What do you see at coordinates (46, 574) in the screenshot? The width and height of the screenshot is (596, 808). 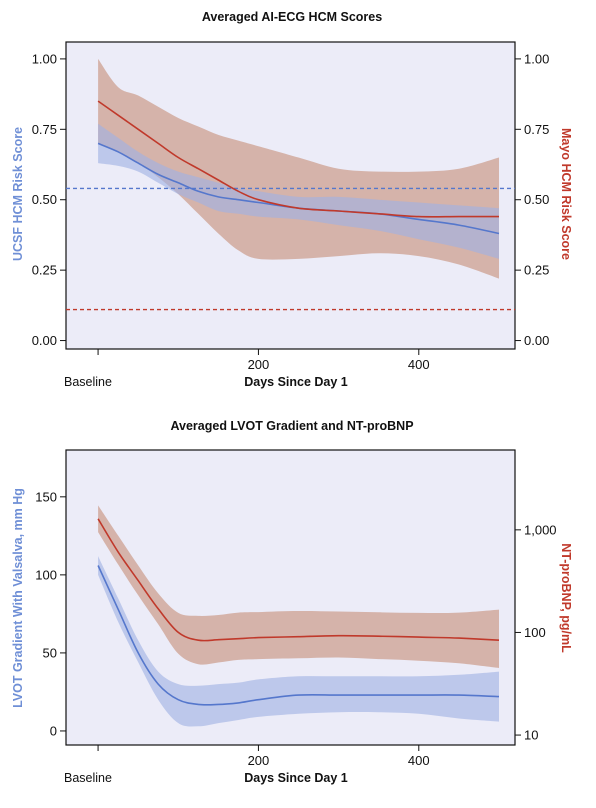 I see `left-tick-label: 100` at bounding box center [46, 574].